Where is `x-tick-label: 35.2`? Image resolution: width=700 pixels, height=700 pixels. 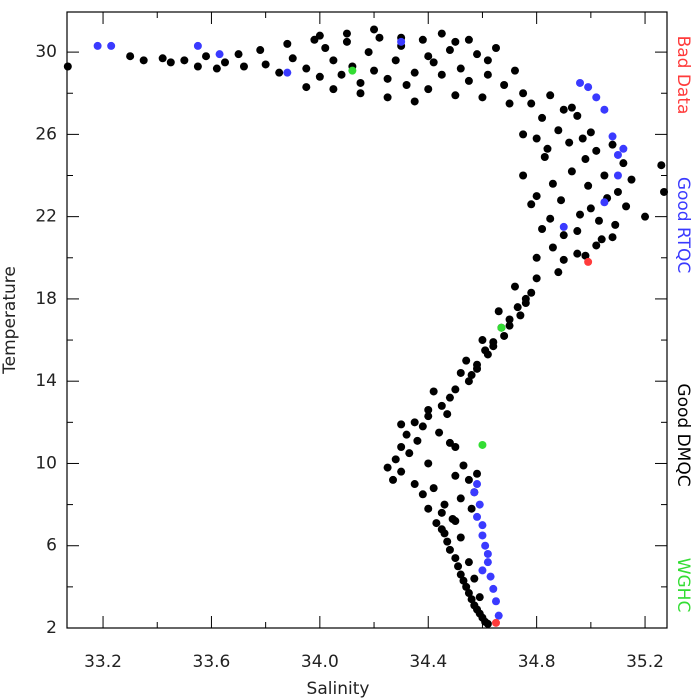 x-tick-label: 35.2 is located at coordinates (645, 662).